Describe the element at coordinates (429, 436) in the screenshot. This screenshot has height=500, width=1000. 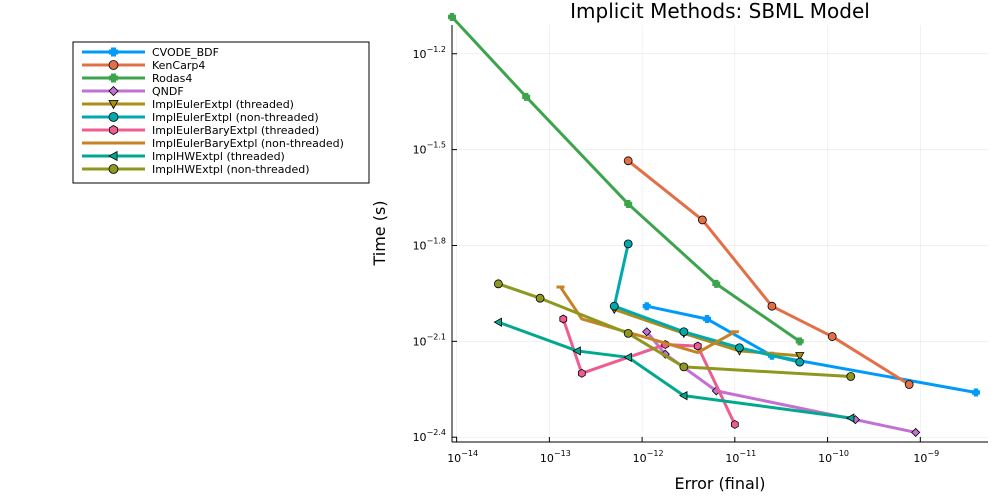
I see `y-tick-label: 10−2.4` at that location.